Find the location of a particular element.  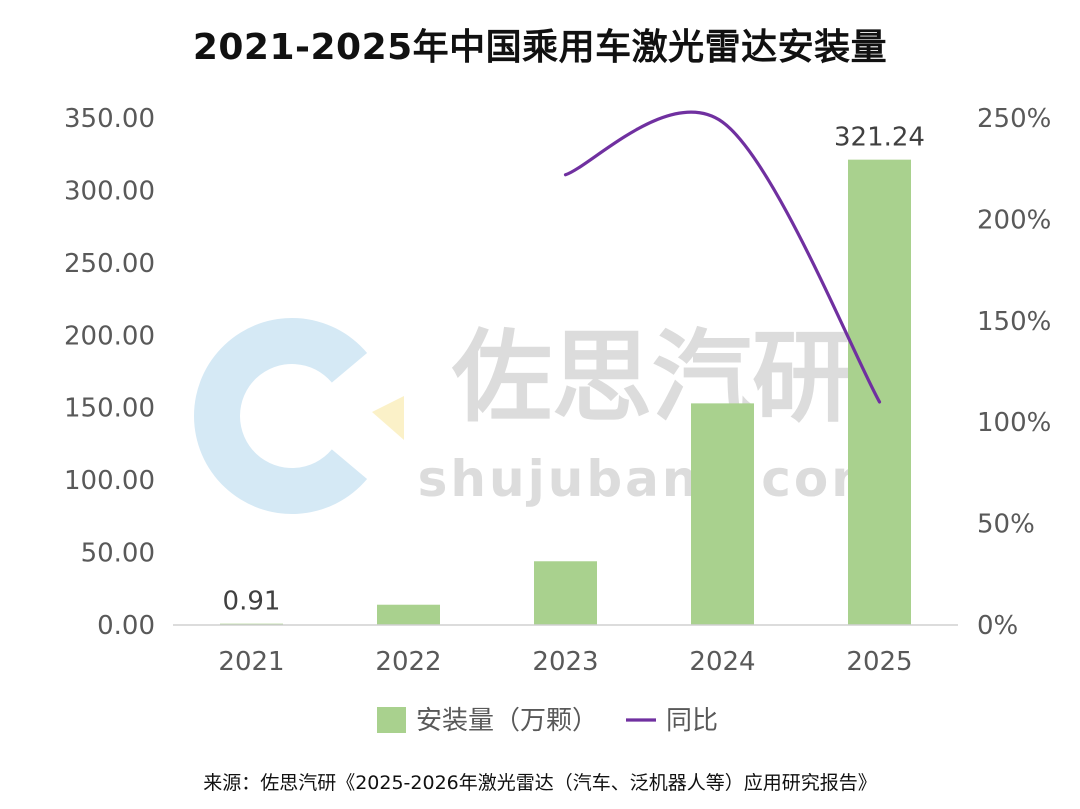

y-tick-label-right: 250% is located at coordinates (1014, 119).